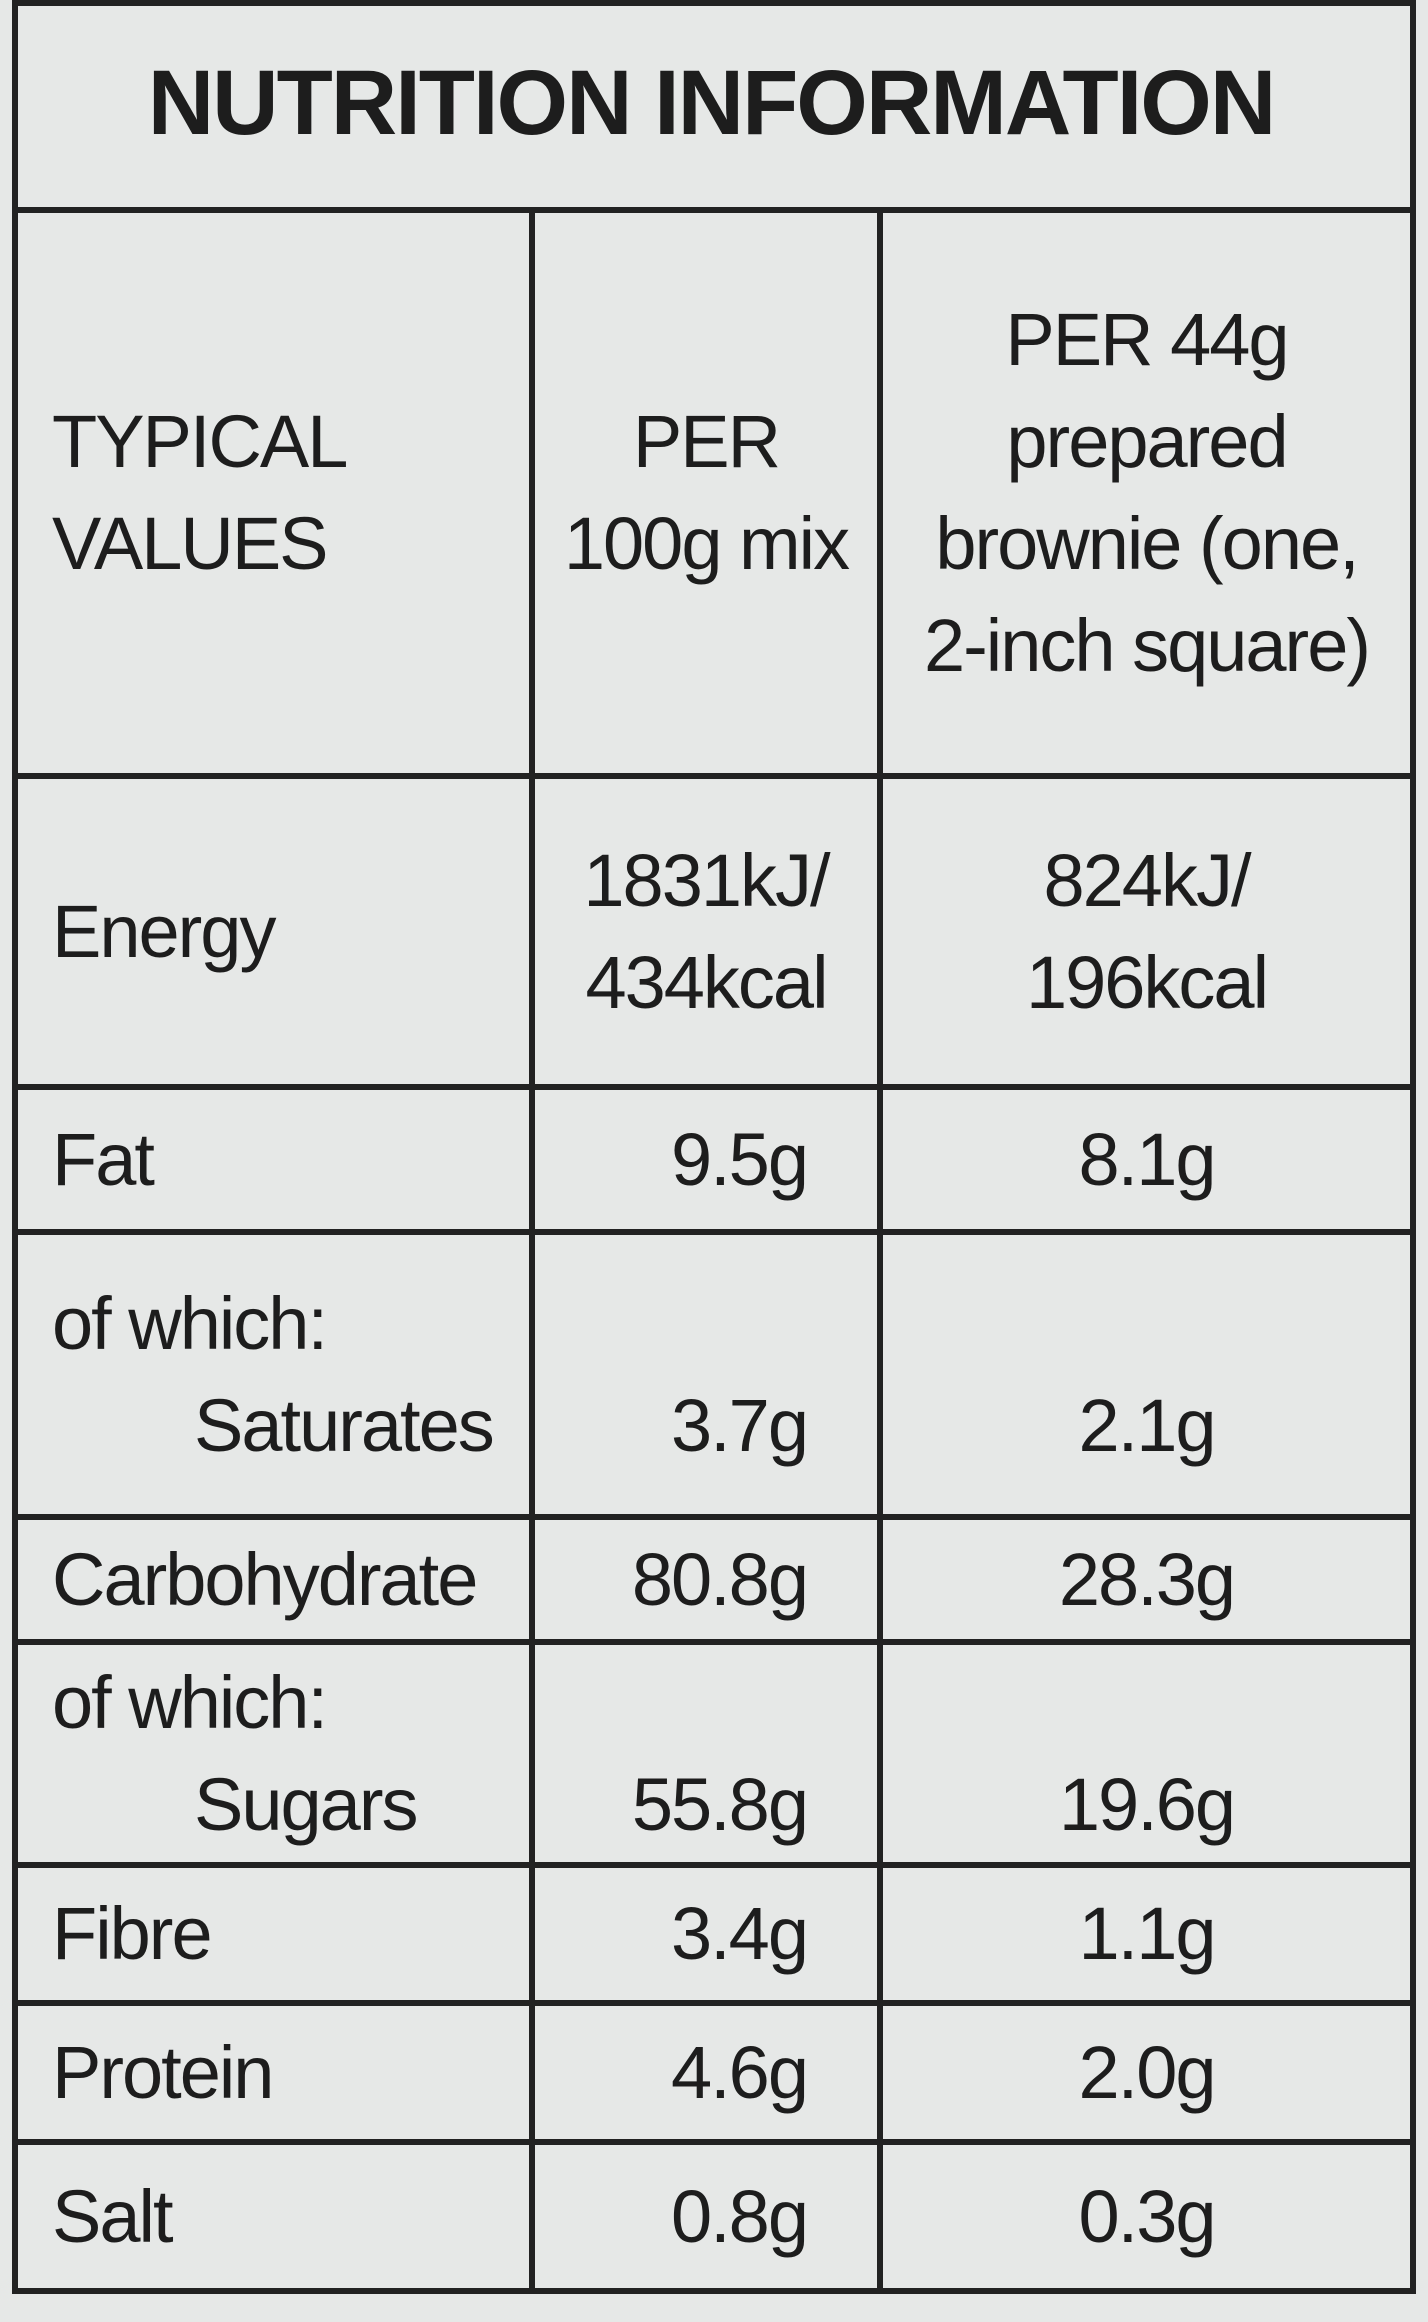 This screenshot has height=2322, width=1428. I want to click on cell-text: 55.8g, so click(720, 1804).